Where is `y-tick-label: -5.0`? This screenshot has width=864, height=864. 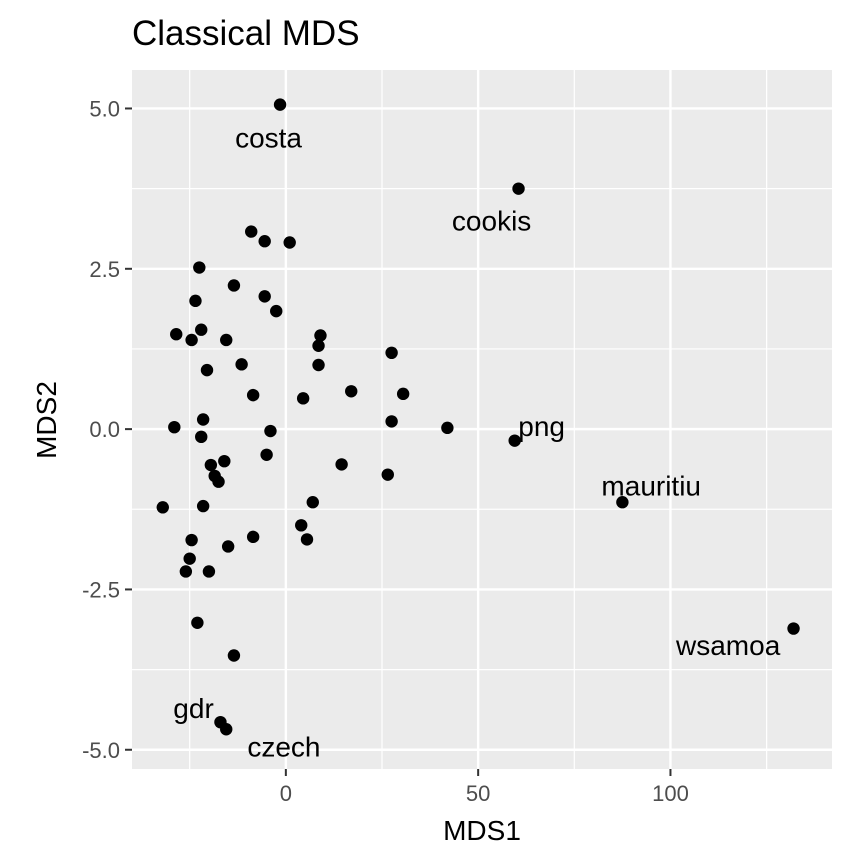 y-tick-label: -5.0 is located at coordinates (101, 750).